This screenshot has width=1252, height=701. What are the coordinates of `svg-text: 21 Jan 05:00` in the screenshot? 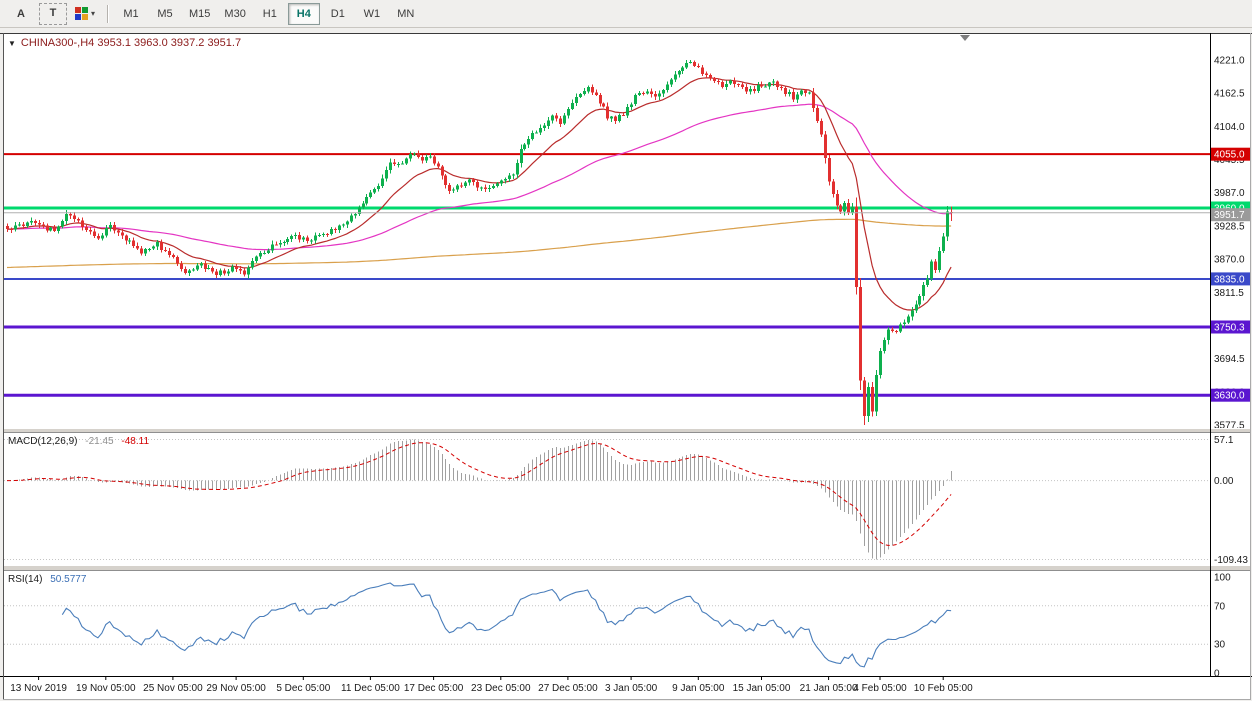 It's located at (829, 688).